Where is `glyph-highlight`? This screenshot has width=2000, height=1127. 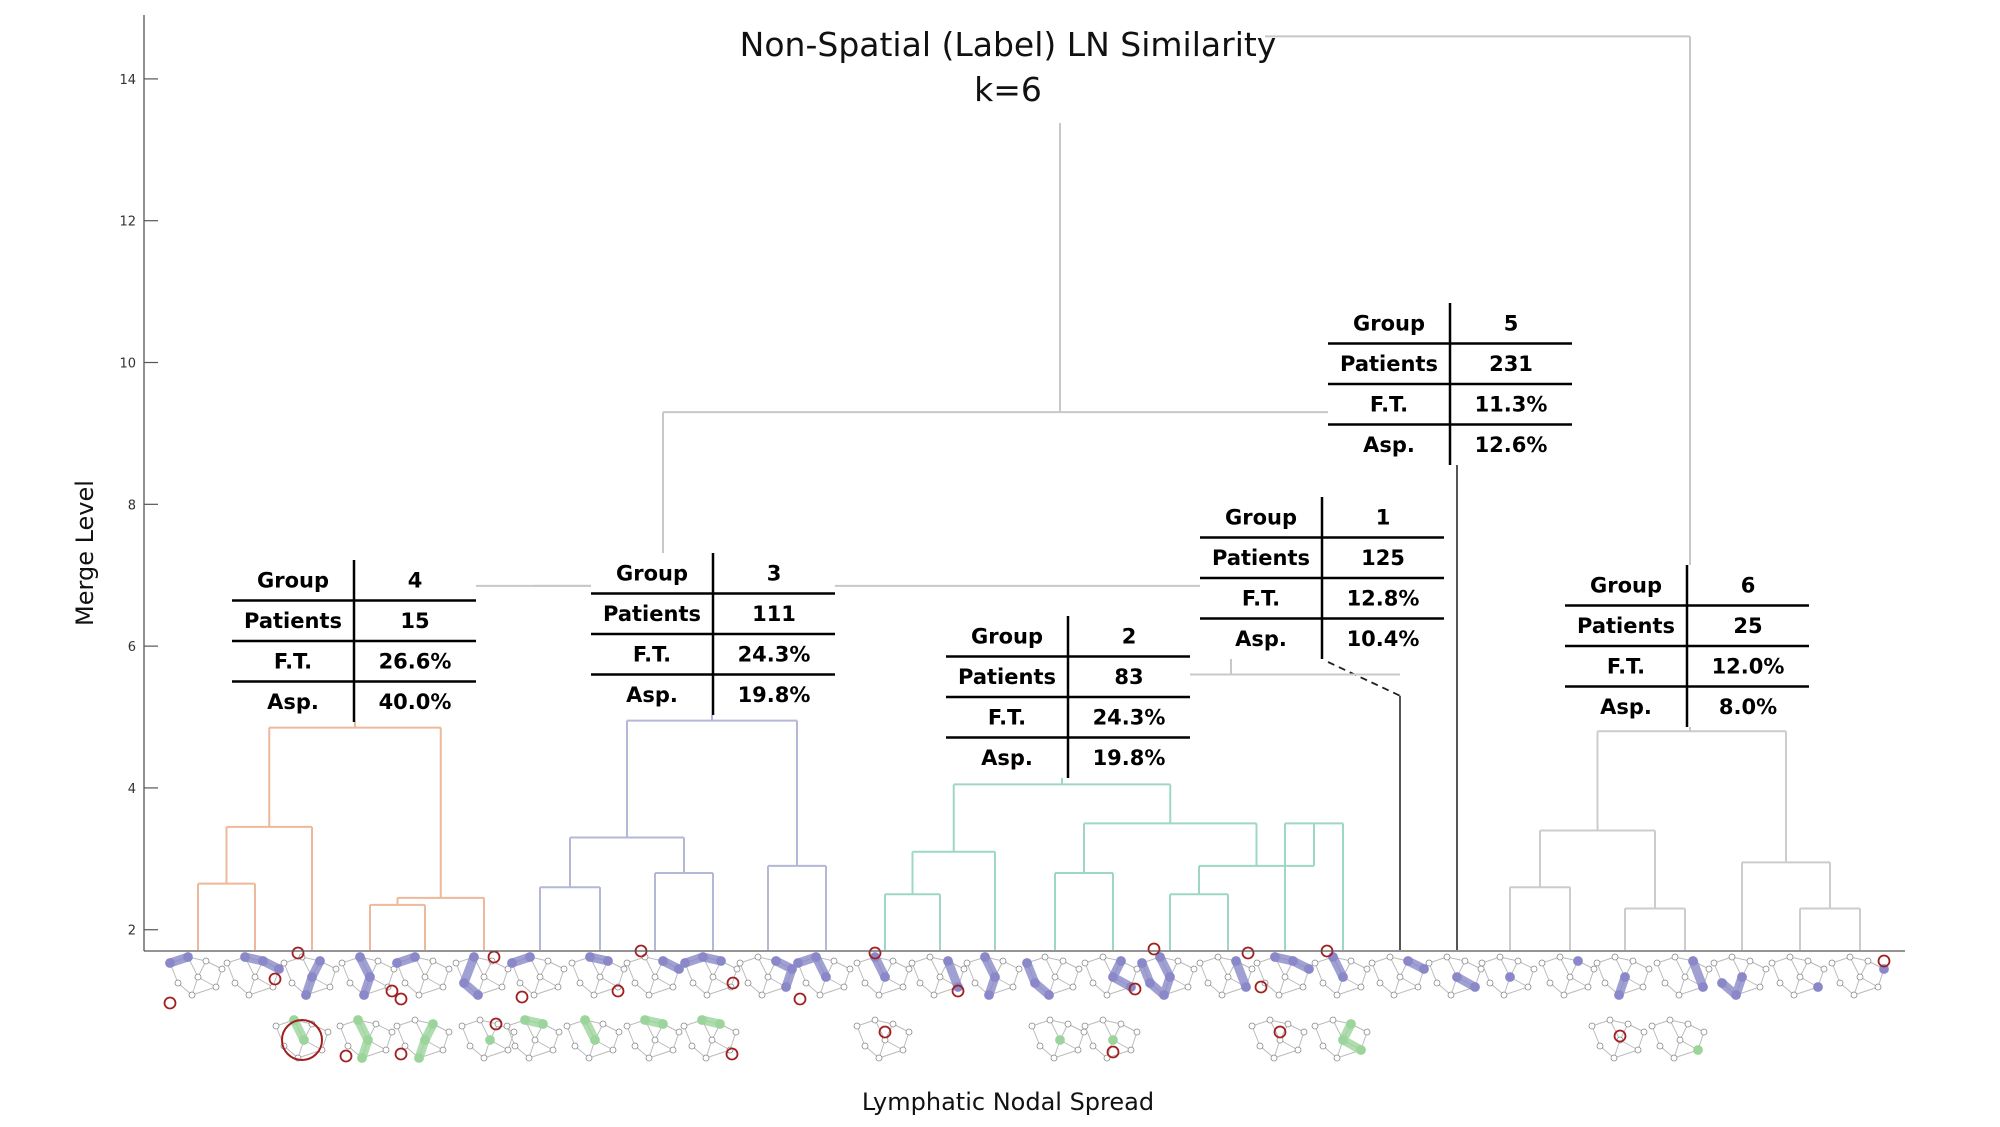
glyph-highlight is located at coordinates (1038, 979).